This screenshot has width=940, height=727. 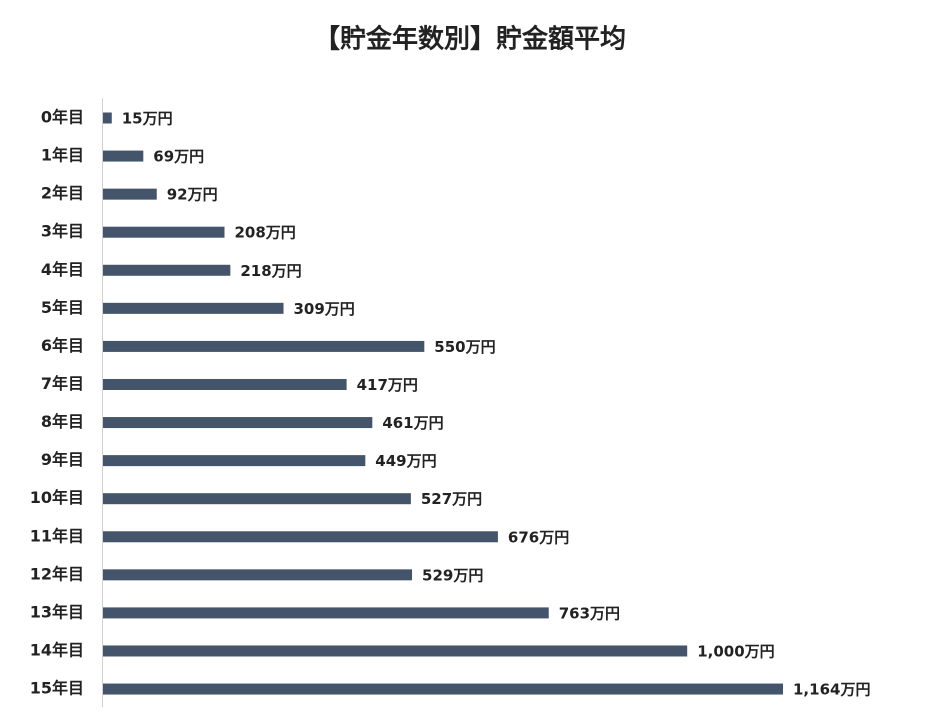 What do you see at coordinates (57, 535) in the screenshot?
I see `y-tick-label: 11年目` at bounding box center [57, 535].